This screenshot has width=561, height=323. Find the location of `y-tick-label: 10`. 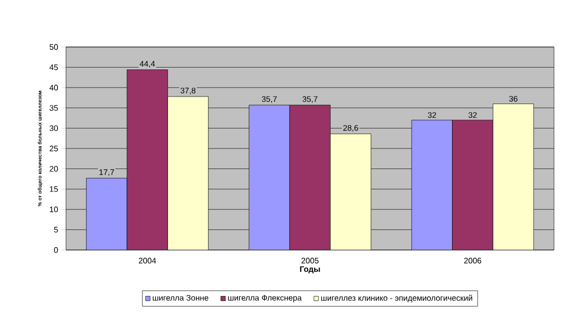

y-tick-label: 10 is located at coordinates (54, 209).